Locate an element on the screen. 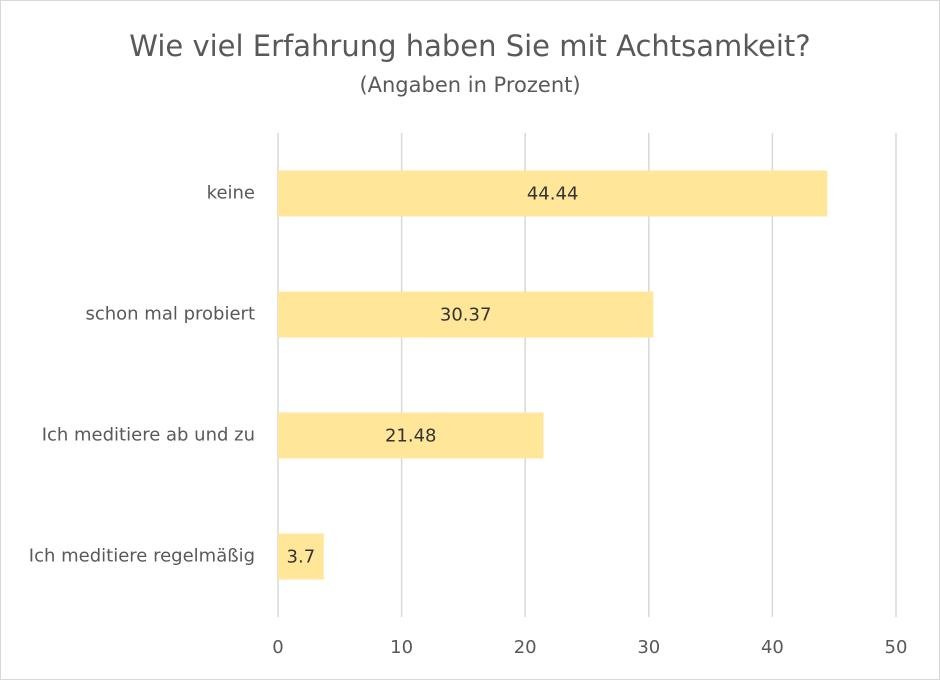  x-tick-label: 40 is located at coordinates (772, 647).